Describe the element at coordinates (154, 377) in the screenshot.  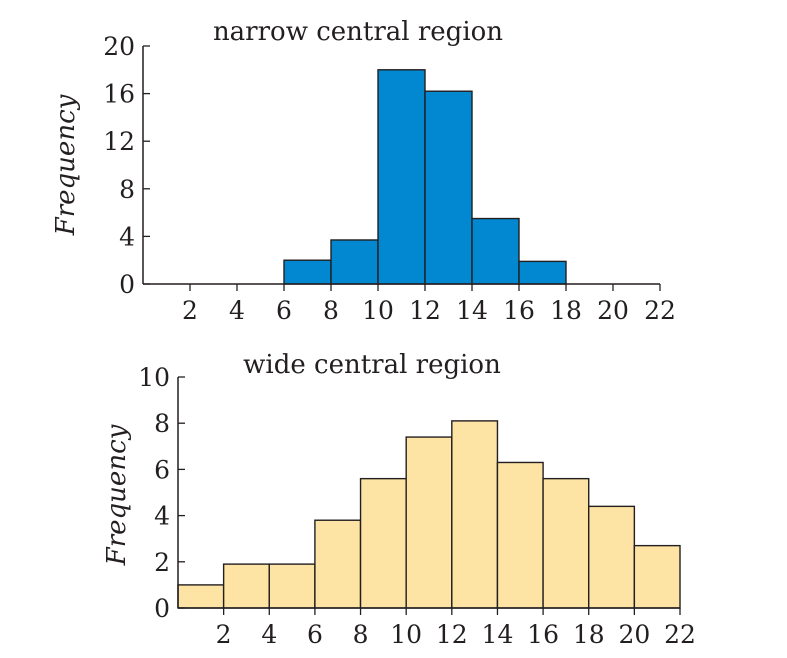
I see `y-tick-label: 10` at that location.